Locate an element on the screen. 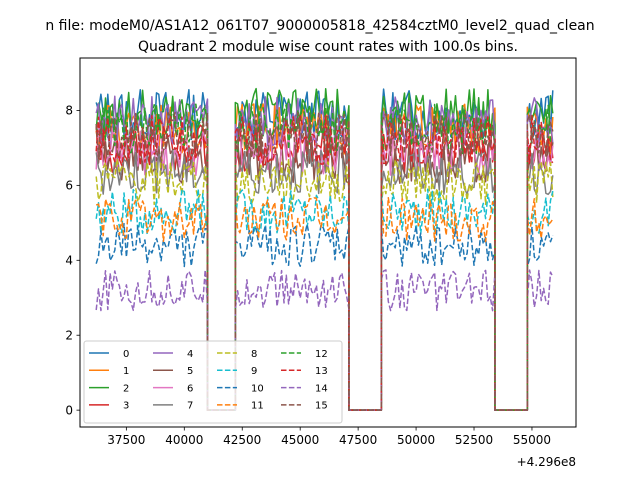  legend-box is located at coordinates (213, 382).